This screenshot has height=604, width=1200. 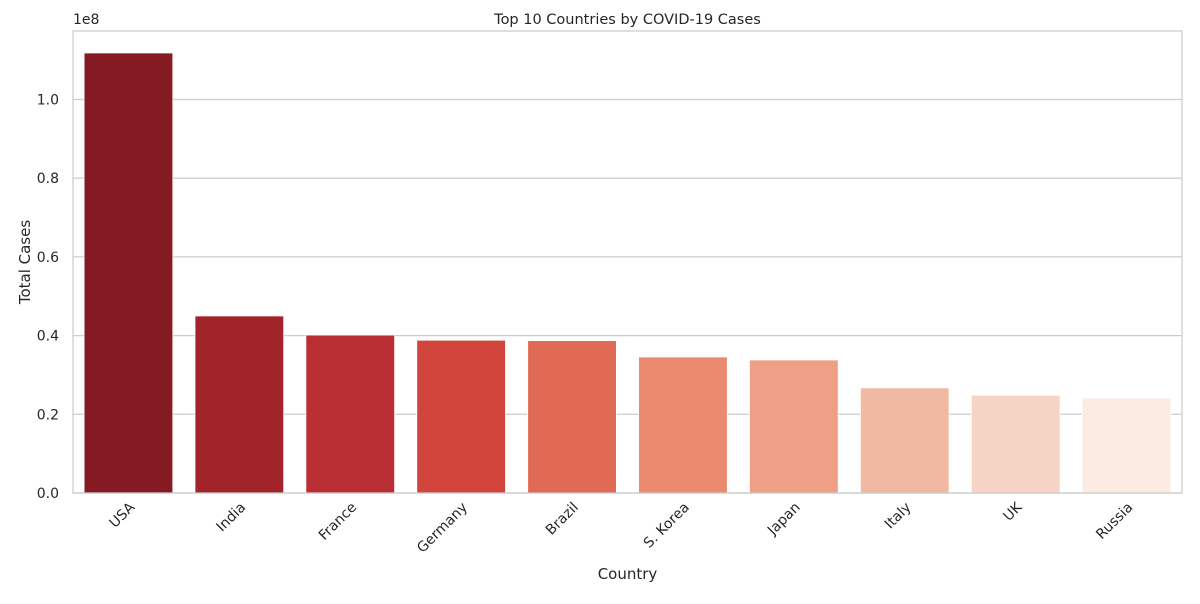 I want to click on y-axis-label: Total Cases, so click(x=25, y=263).